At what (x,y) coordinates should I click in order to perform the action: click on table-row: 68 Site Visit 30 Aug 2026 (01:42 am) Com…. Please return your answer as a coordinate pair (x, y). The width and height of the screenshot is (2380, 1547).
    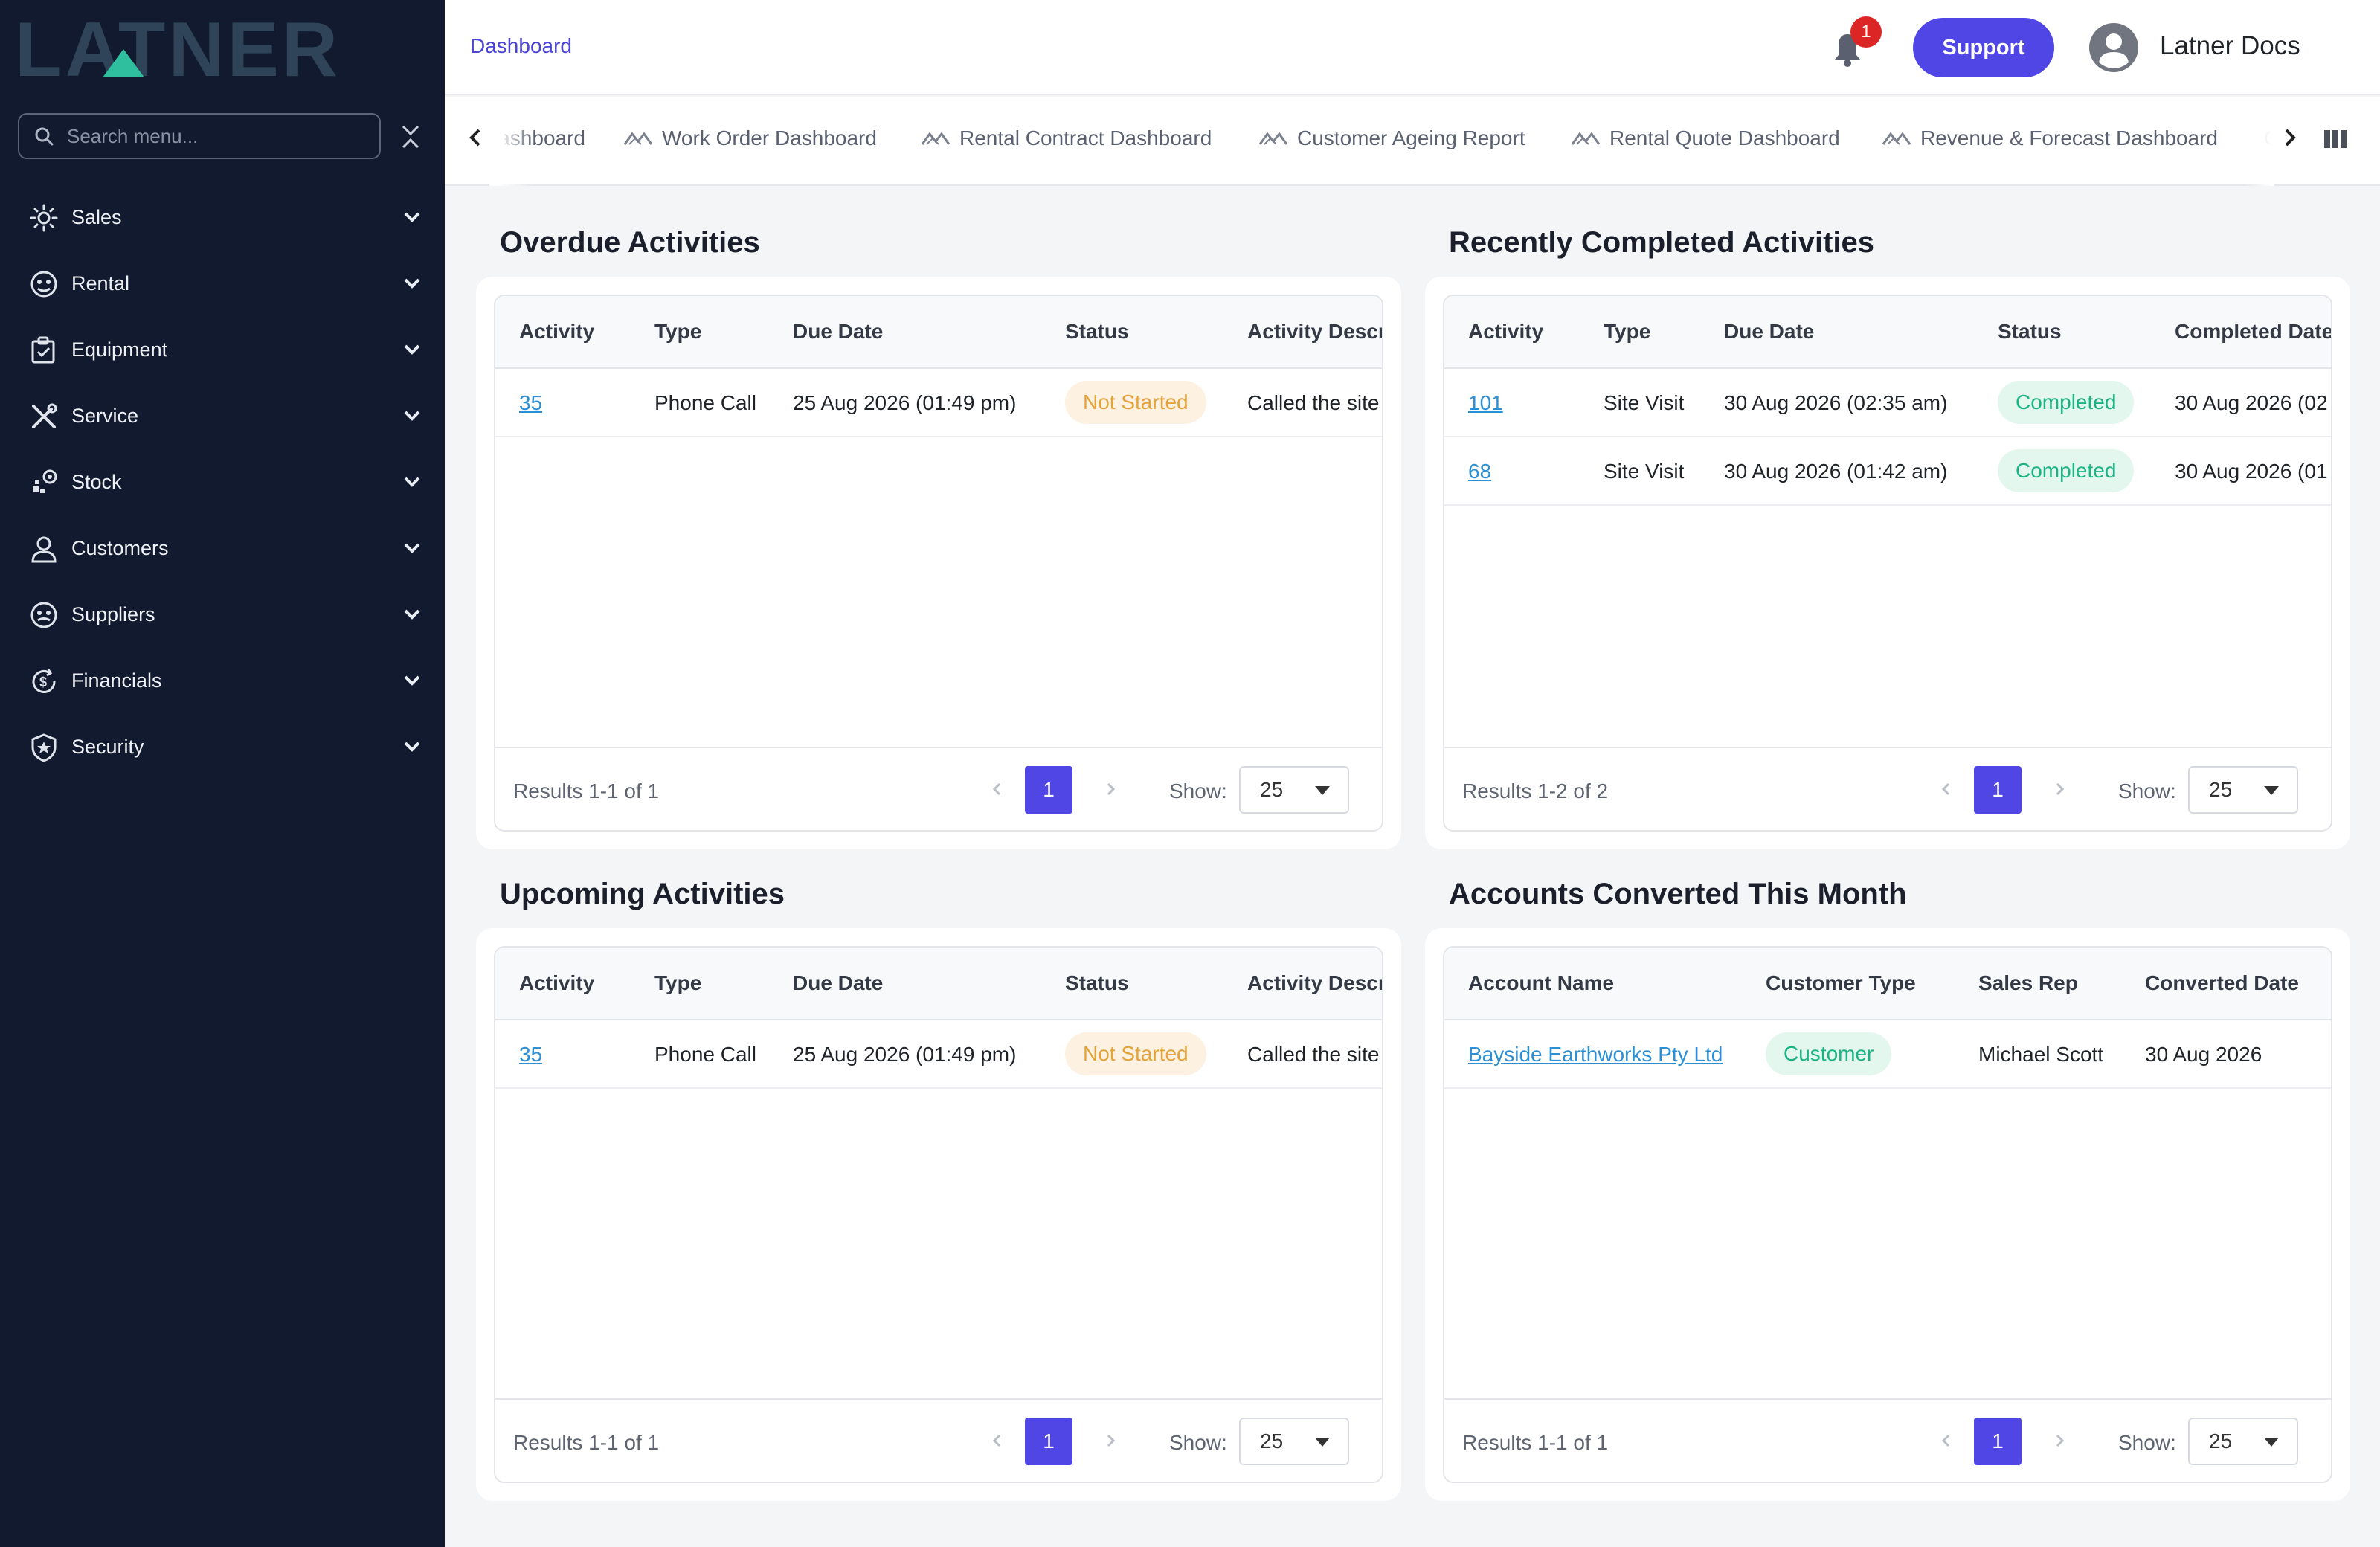
    Looking at the image, I should click on (1888, 472).